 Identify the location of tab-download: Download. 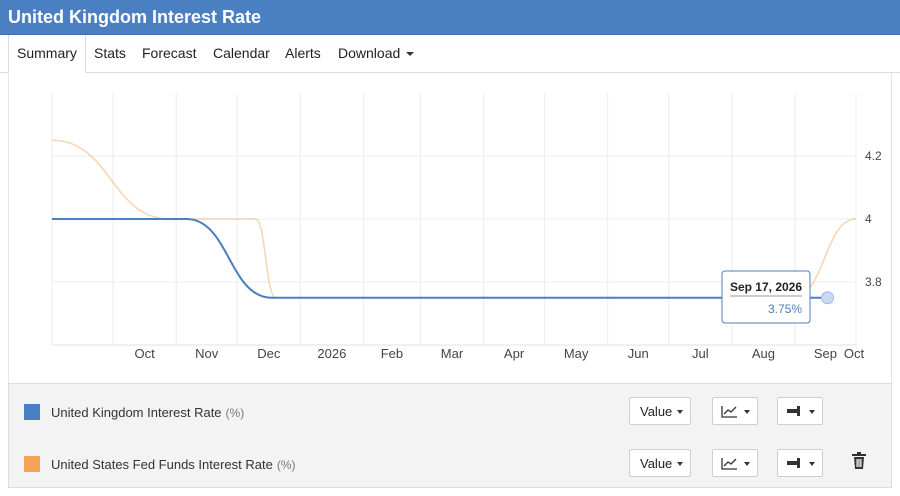
(376, 54).